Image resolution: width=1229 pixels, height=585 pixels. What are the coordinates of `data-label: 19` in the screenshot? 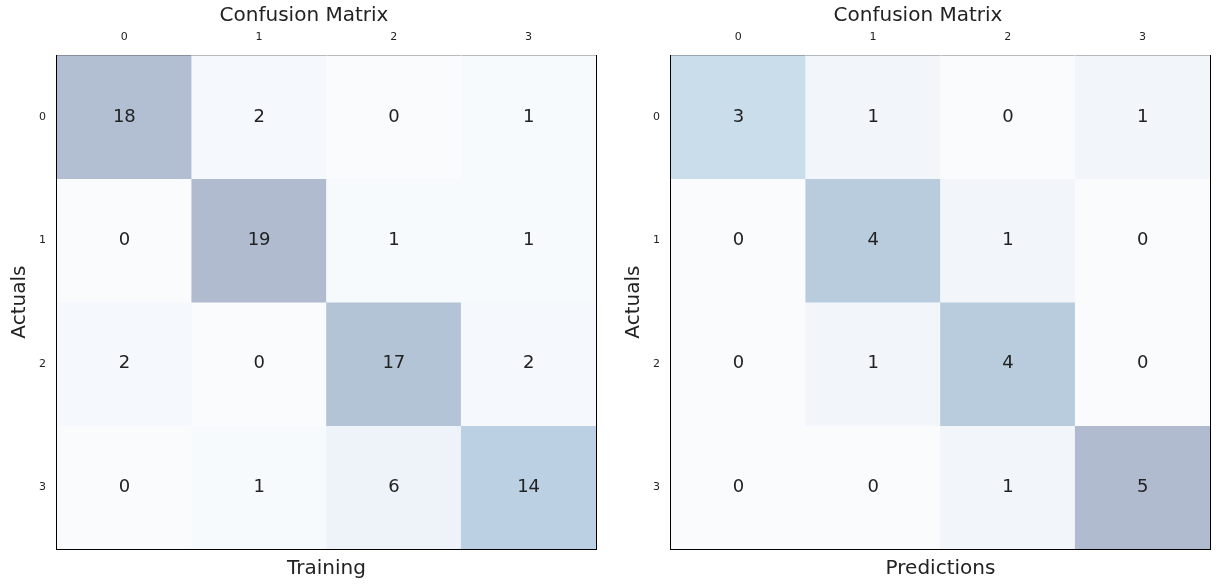 It's located at (259, 239).